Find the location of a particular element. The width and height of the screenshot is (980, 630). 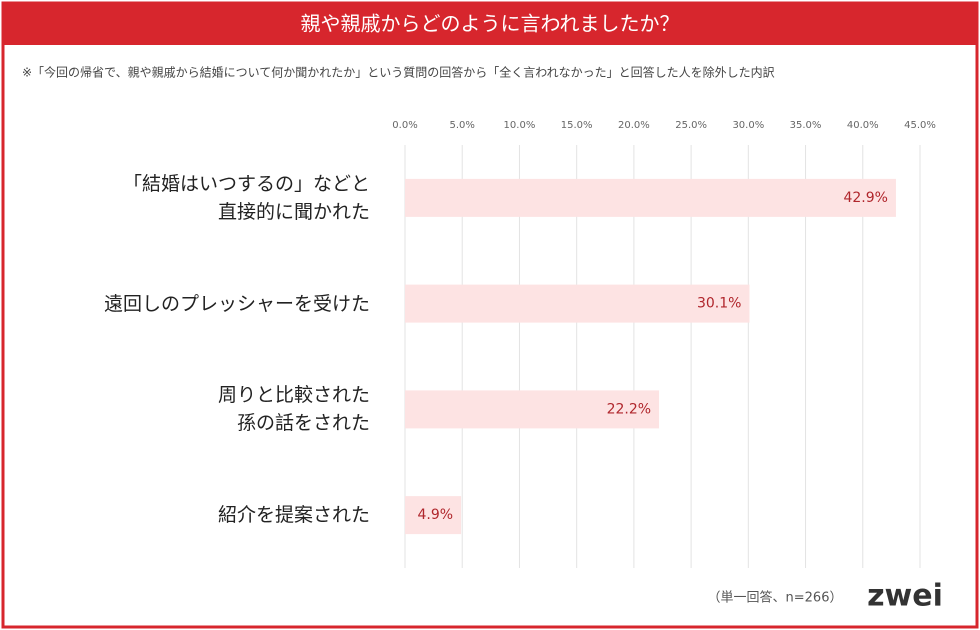

x-tick-label: 0.0% is located at coordinates (404, 125).